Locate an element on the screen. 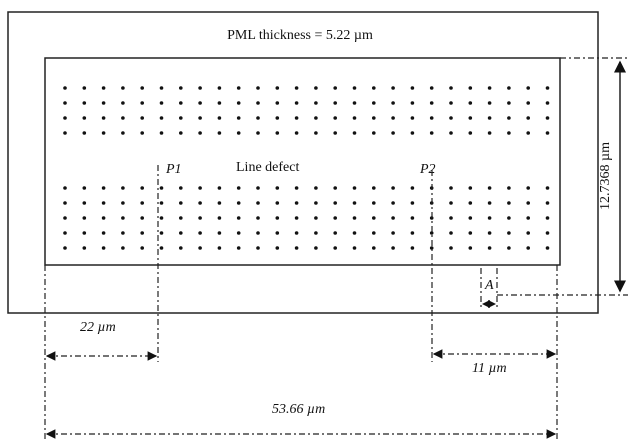  pml-label: PML thickness = 5.22 µm is located at coordinates (300, 35).